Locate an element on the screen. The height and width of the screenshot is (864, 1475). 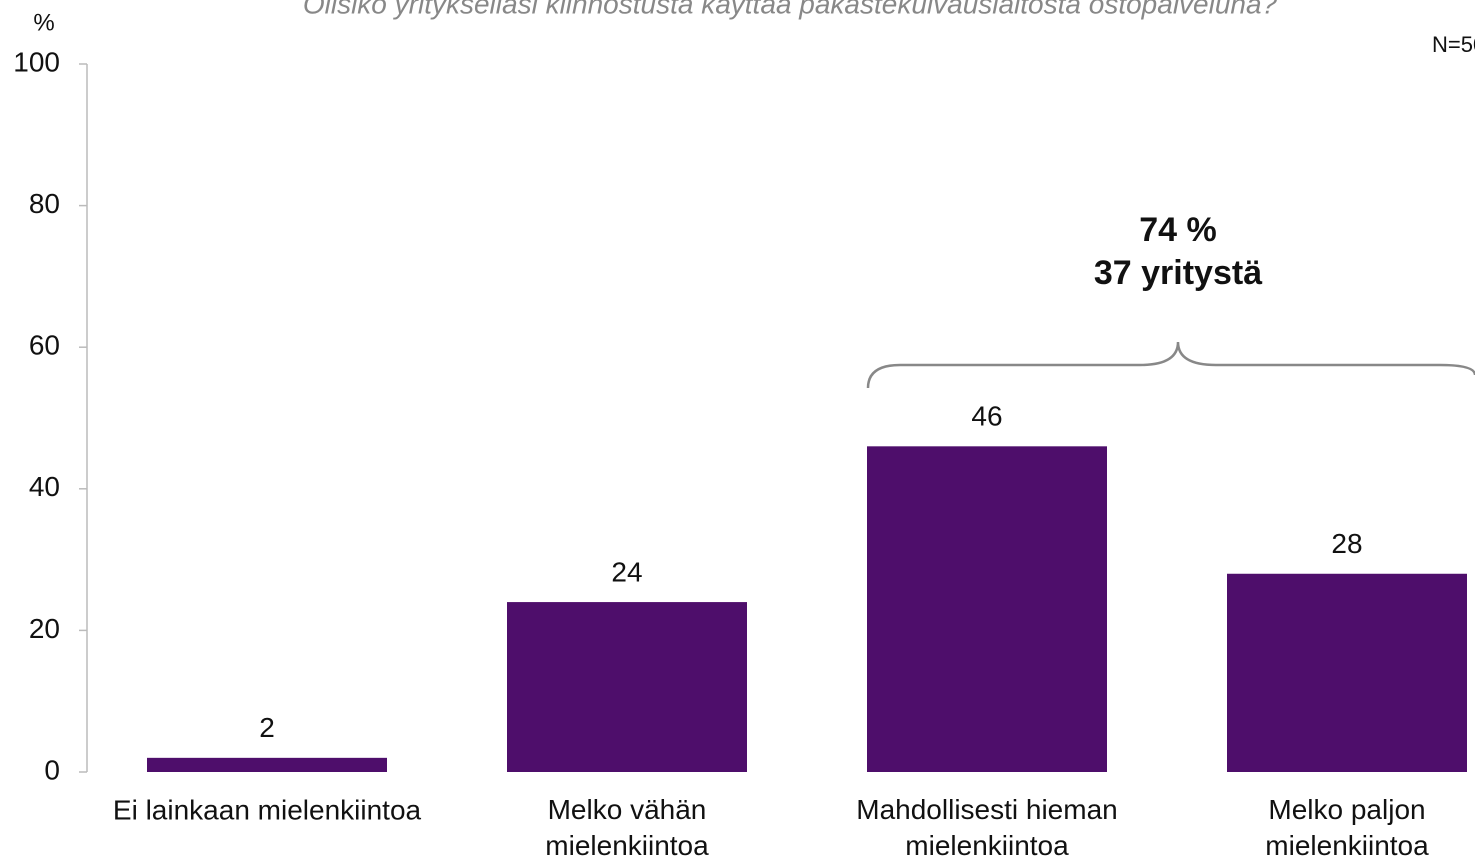
y-unit: % is located at coordinates (43, 22).